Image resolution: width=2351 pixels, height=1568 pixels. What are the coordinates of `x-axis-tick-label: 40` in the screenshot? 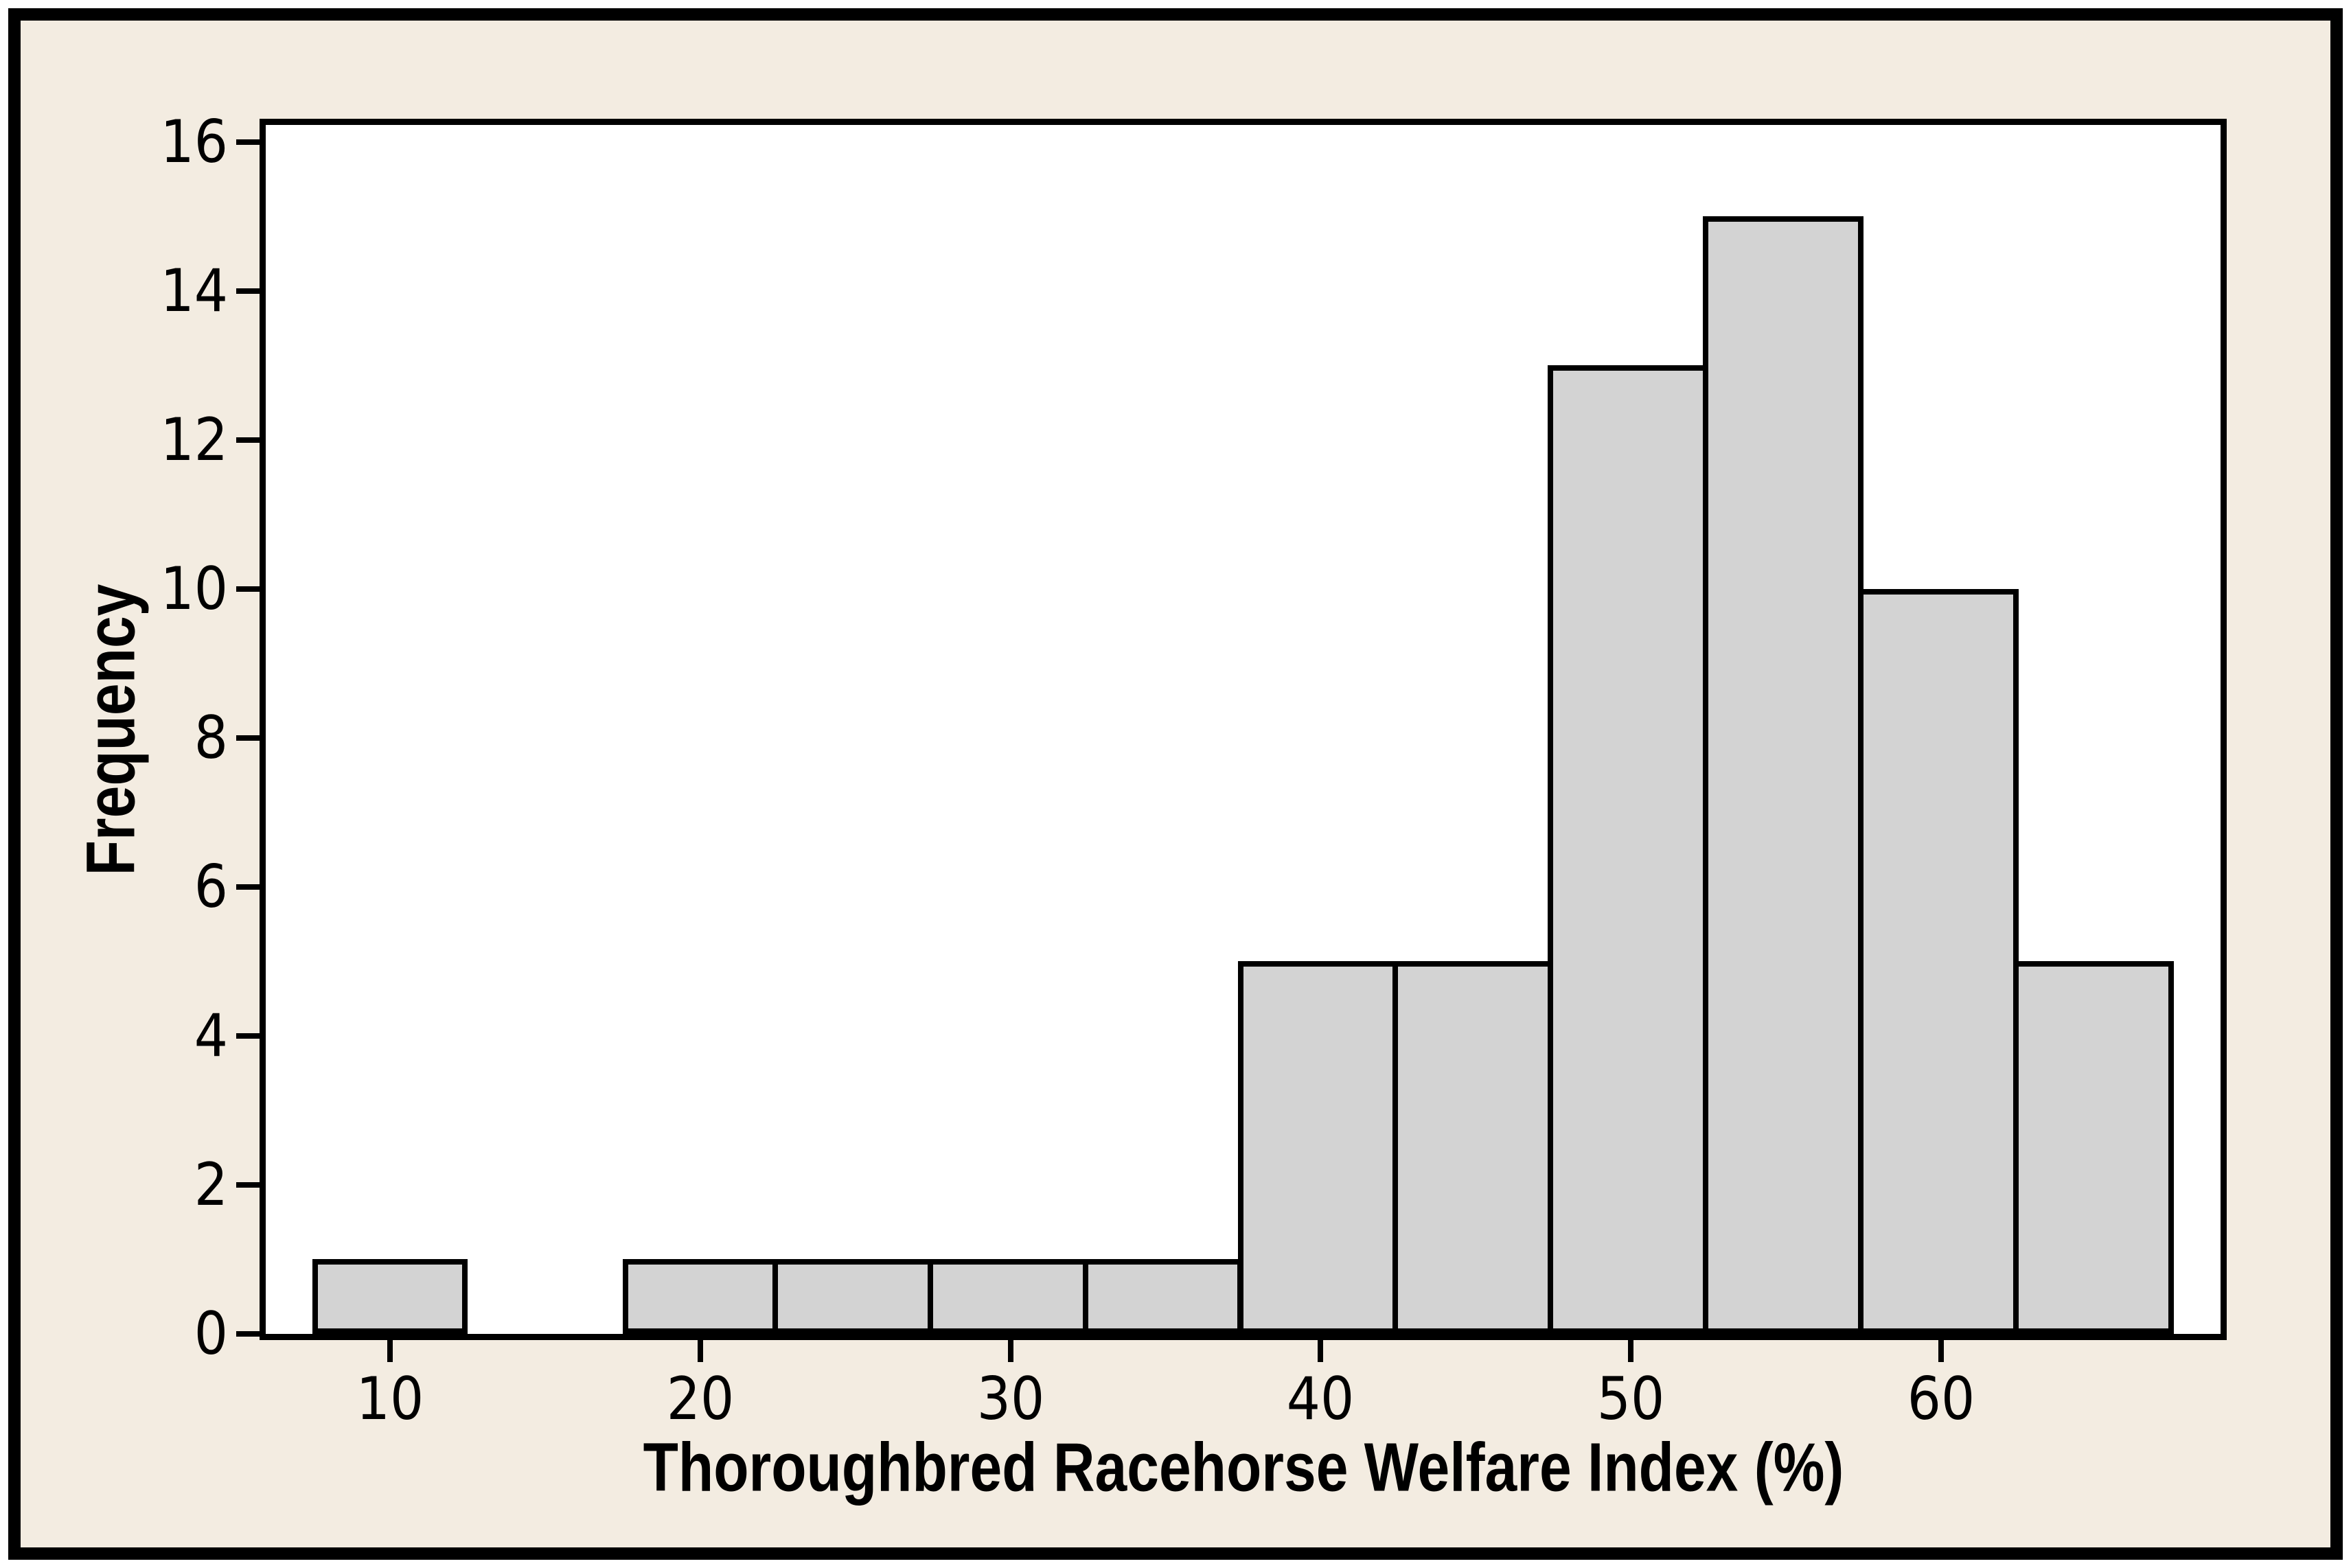 It's located at (1321, 1399).